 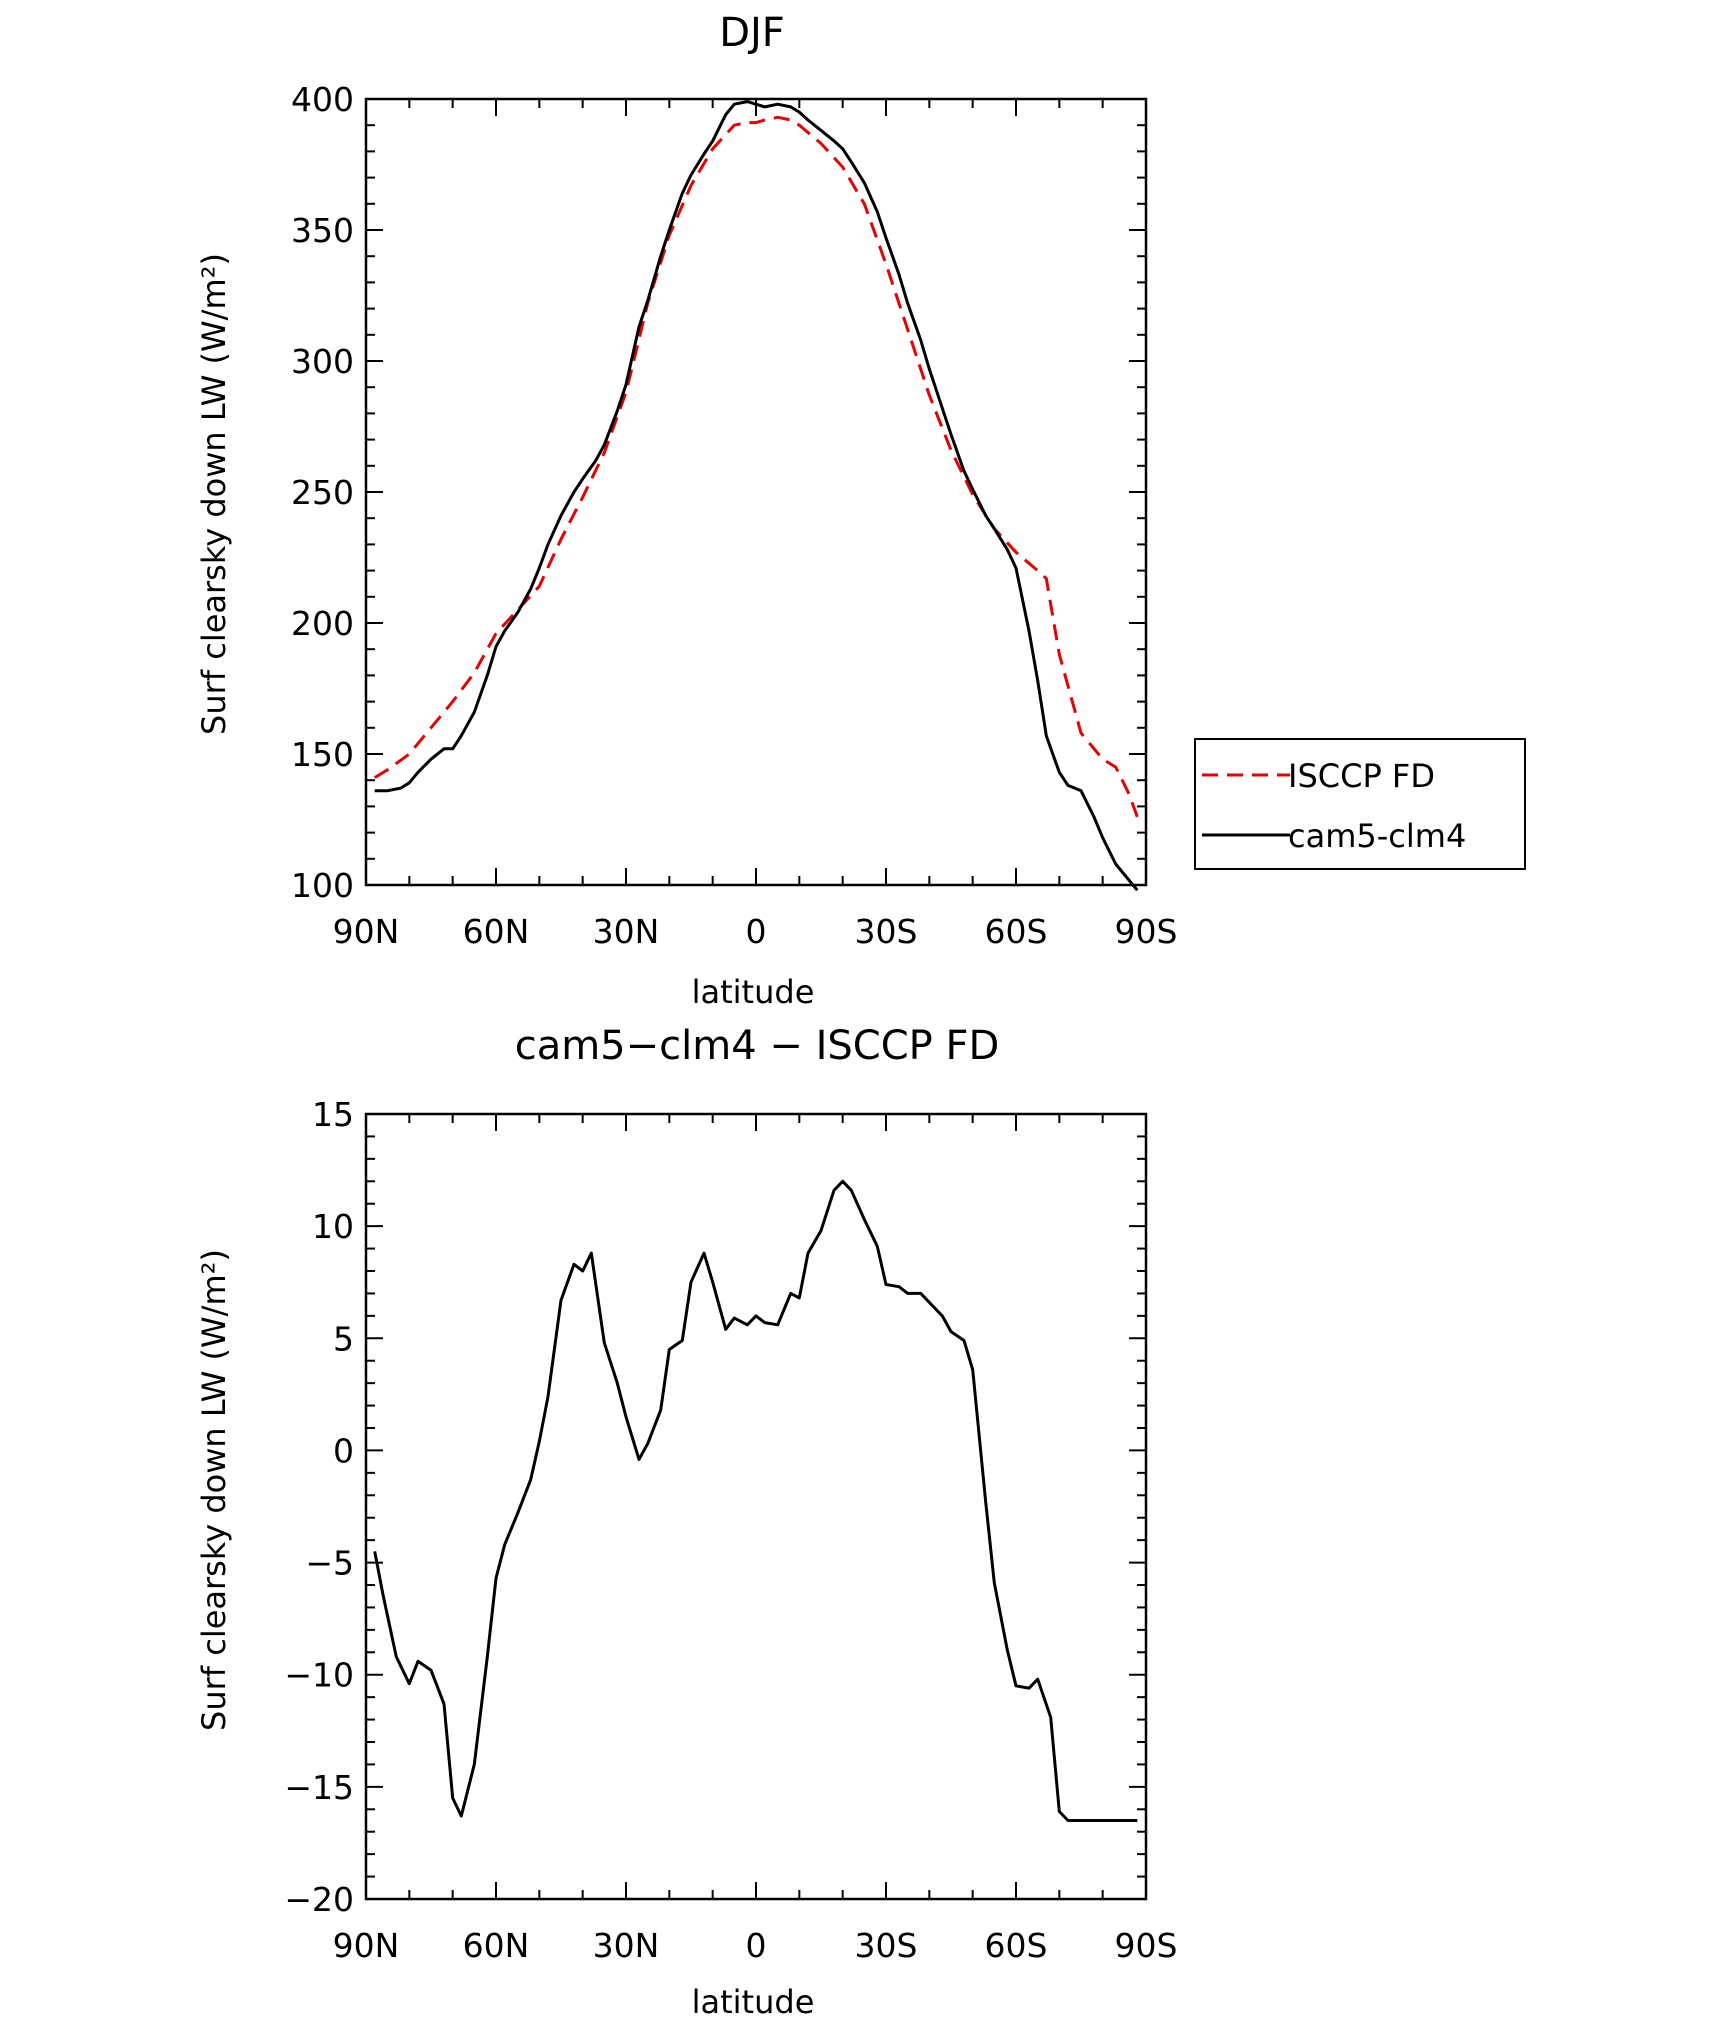 I want to click on bottom-x-tick-label: 90S, so click(x=1146, y=1945).